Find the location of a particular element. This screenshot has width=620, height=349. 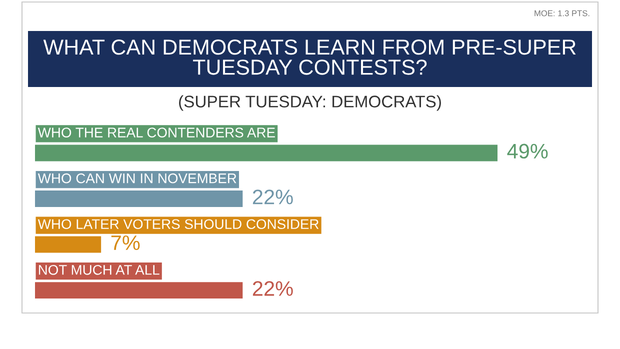

y-tick-label: WHO THE REAL CONTENDERS ARE is located at coordinates (156, 133).